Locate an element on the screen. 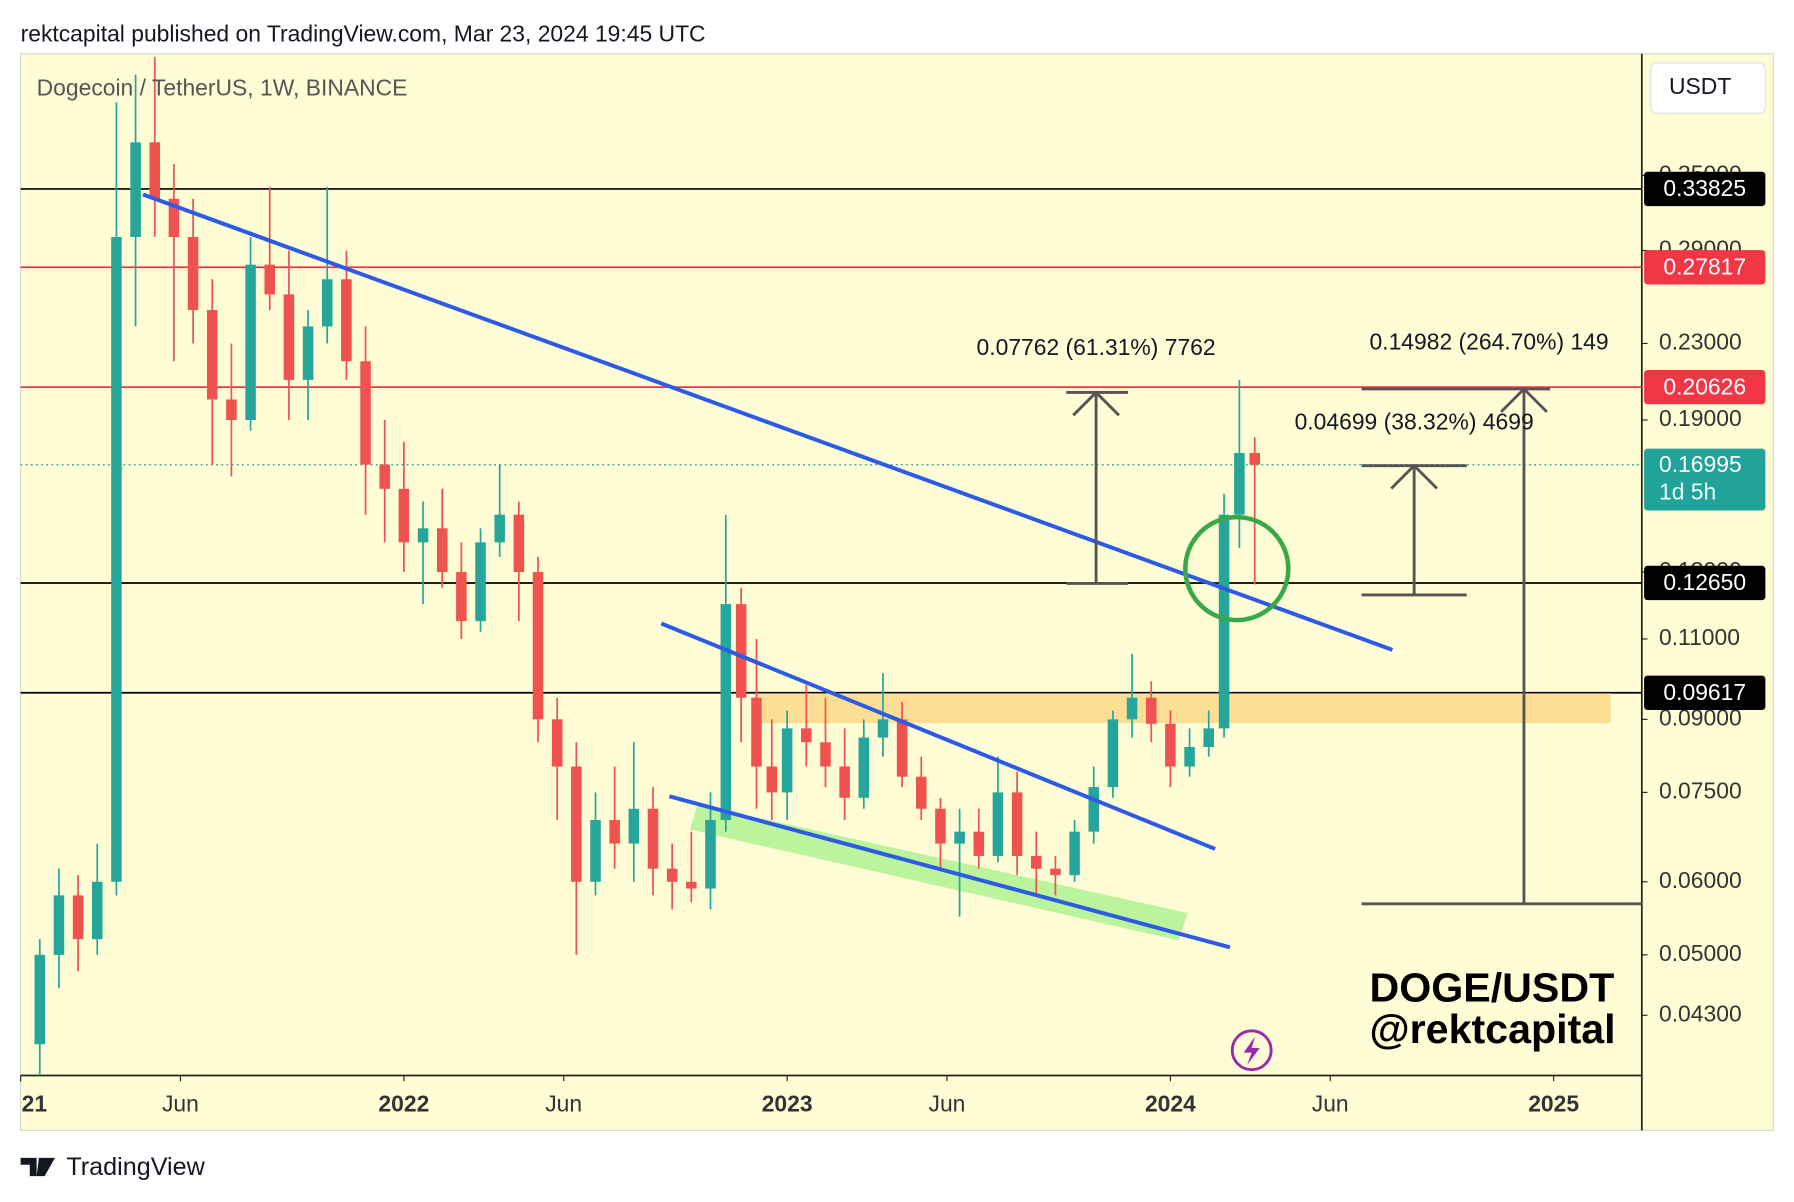  currency-button is located at coordinates (1708, 88).